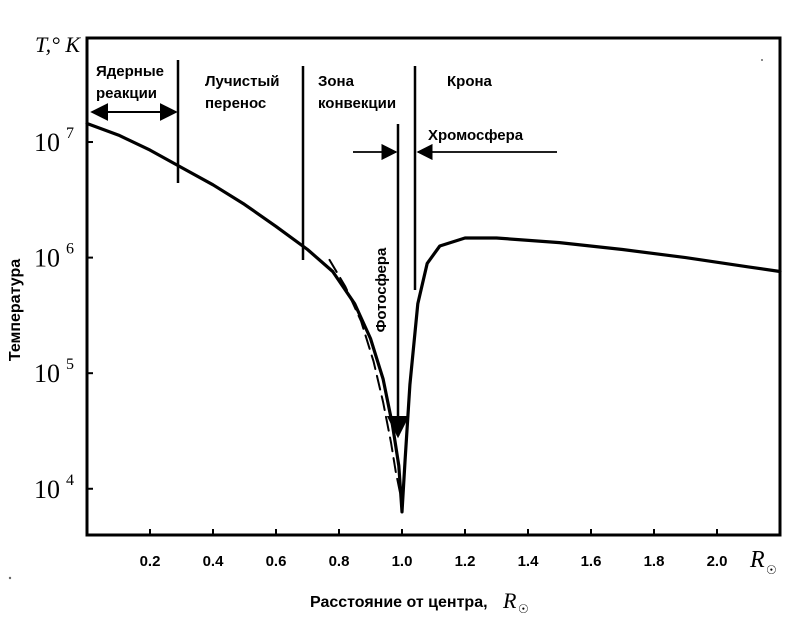 Image resolution: width=803 pixels, height=626 pixels. What do you see at coordinates (15, 310) in the screenshot?
I see `y-axis-label: Температура` at bounding box center [15, 310].